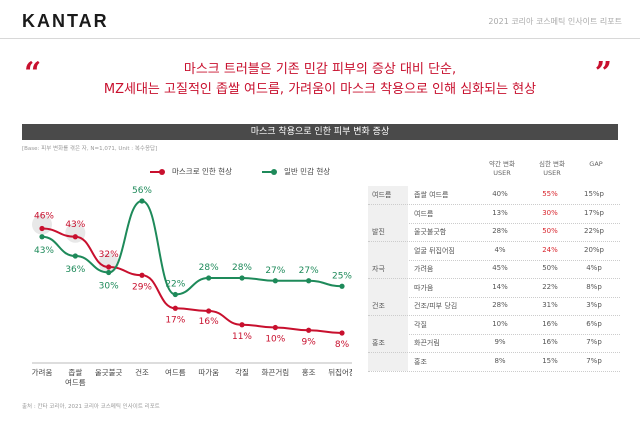 This screenshot has width=640, height=432. I want to click on open-quote-mark: “, so click(33, 73).